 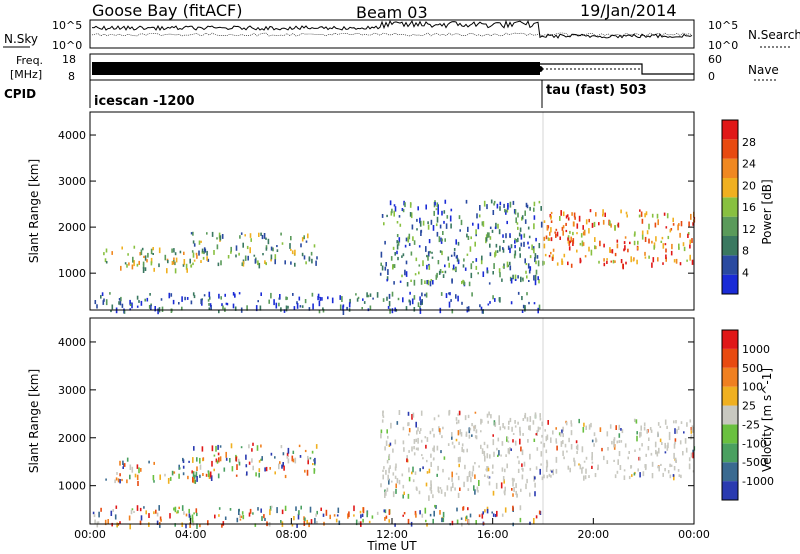 What do you see at coordinates (730, 415) in the screenshot?
I see `velocity-colorbar-swatch` at bounding box center [730, 415].